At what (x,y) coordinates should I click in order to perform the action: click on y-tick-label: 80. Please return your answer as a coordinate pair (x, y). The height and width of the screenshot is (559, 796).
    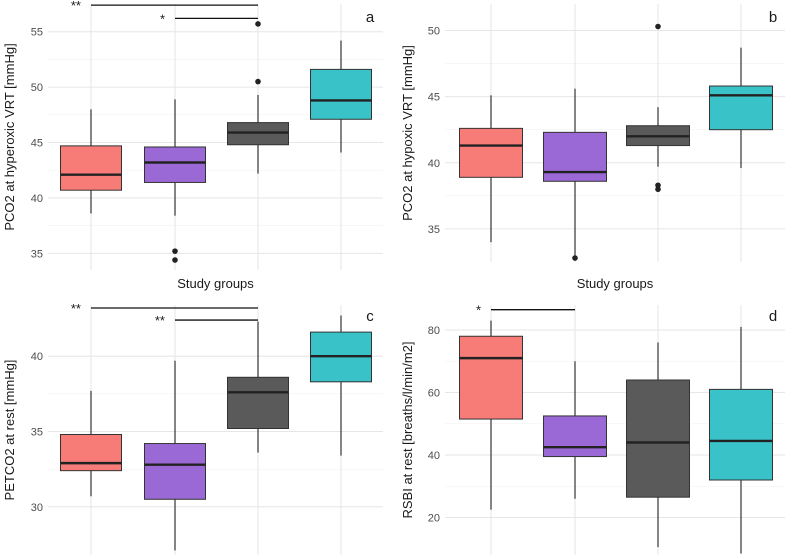
    Looking at the image, I should click on (434, 331).